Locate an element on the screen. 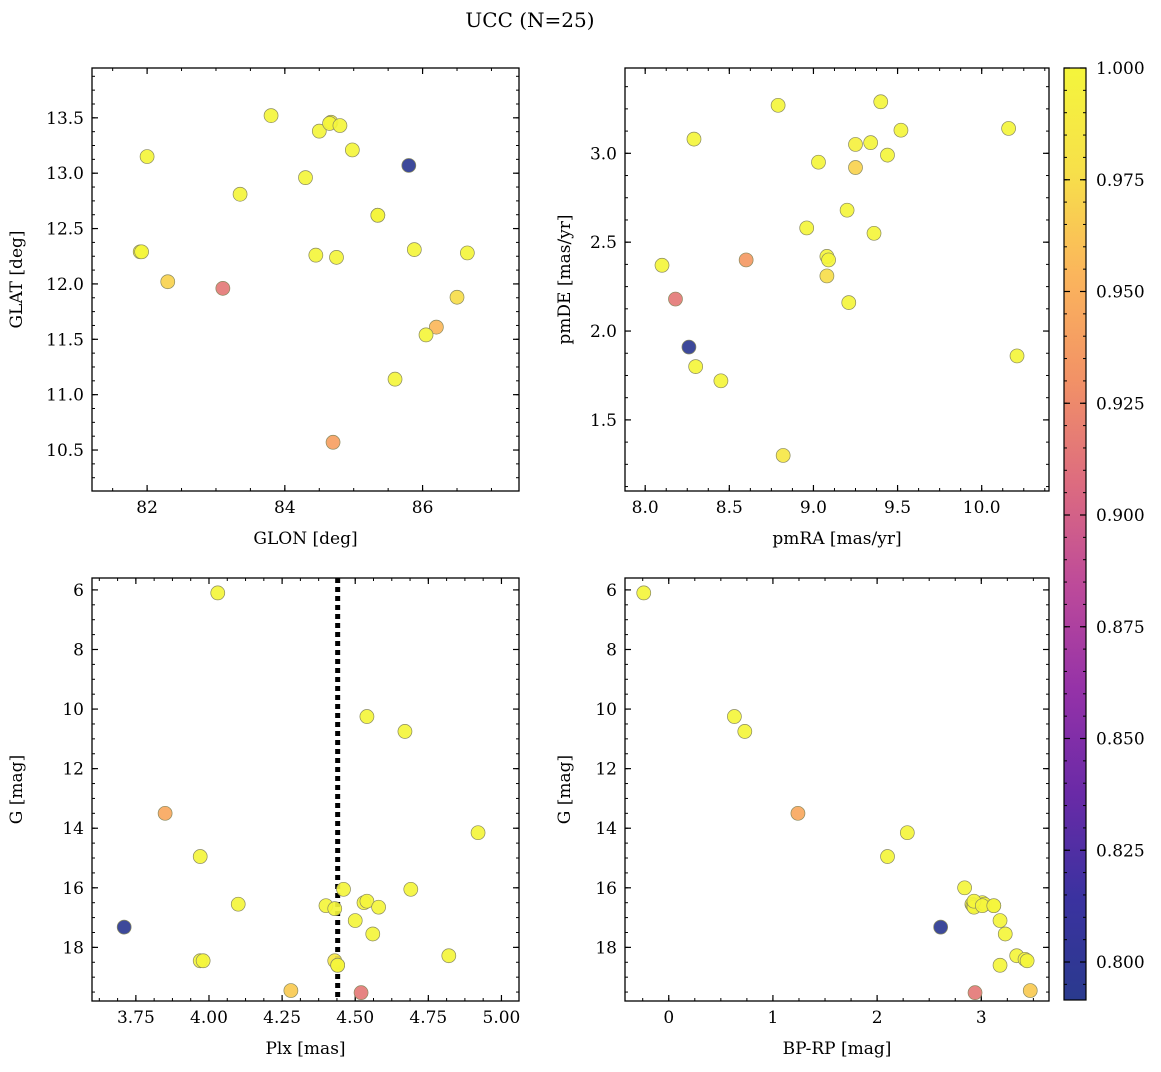  colorbar-tick-label: 0.925 is located at coordinates (1120, 404).